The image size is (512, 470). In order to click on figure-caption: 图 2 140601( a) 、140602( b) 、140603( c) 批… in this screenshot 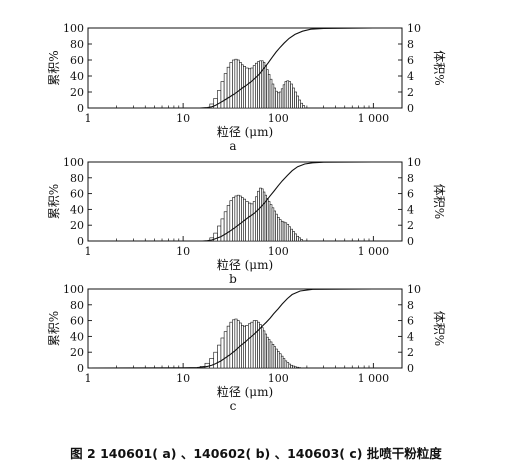, I will do `click(256, 453)`.